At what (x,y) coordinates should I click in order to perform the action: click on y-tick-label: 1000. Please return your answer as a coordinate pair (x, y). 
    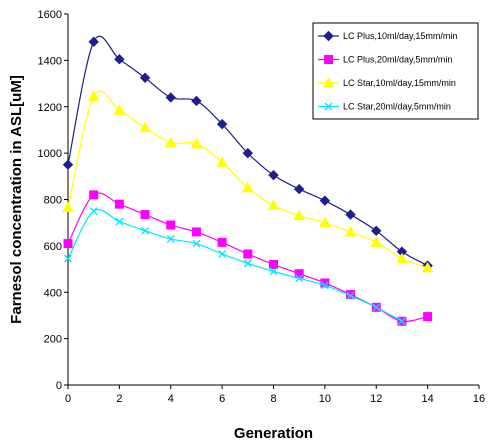
    Looking at the image, I should click on (50, 154).